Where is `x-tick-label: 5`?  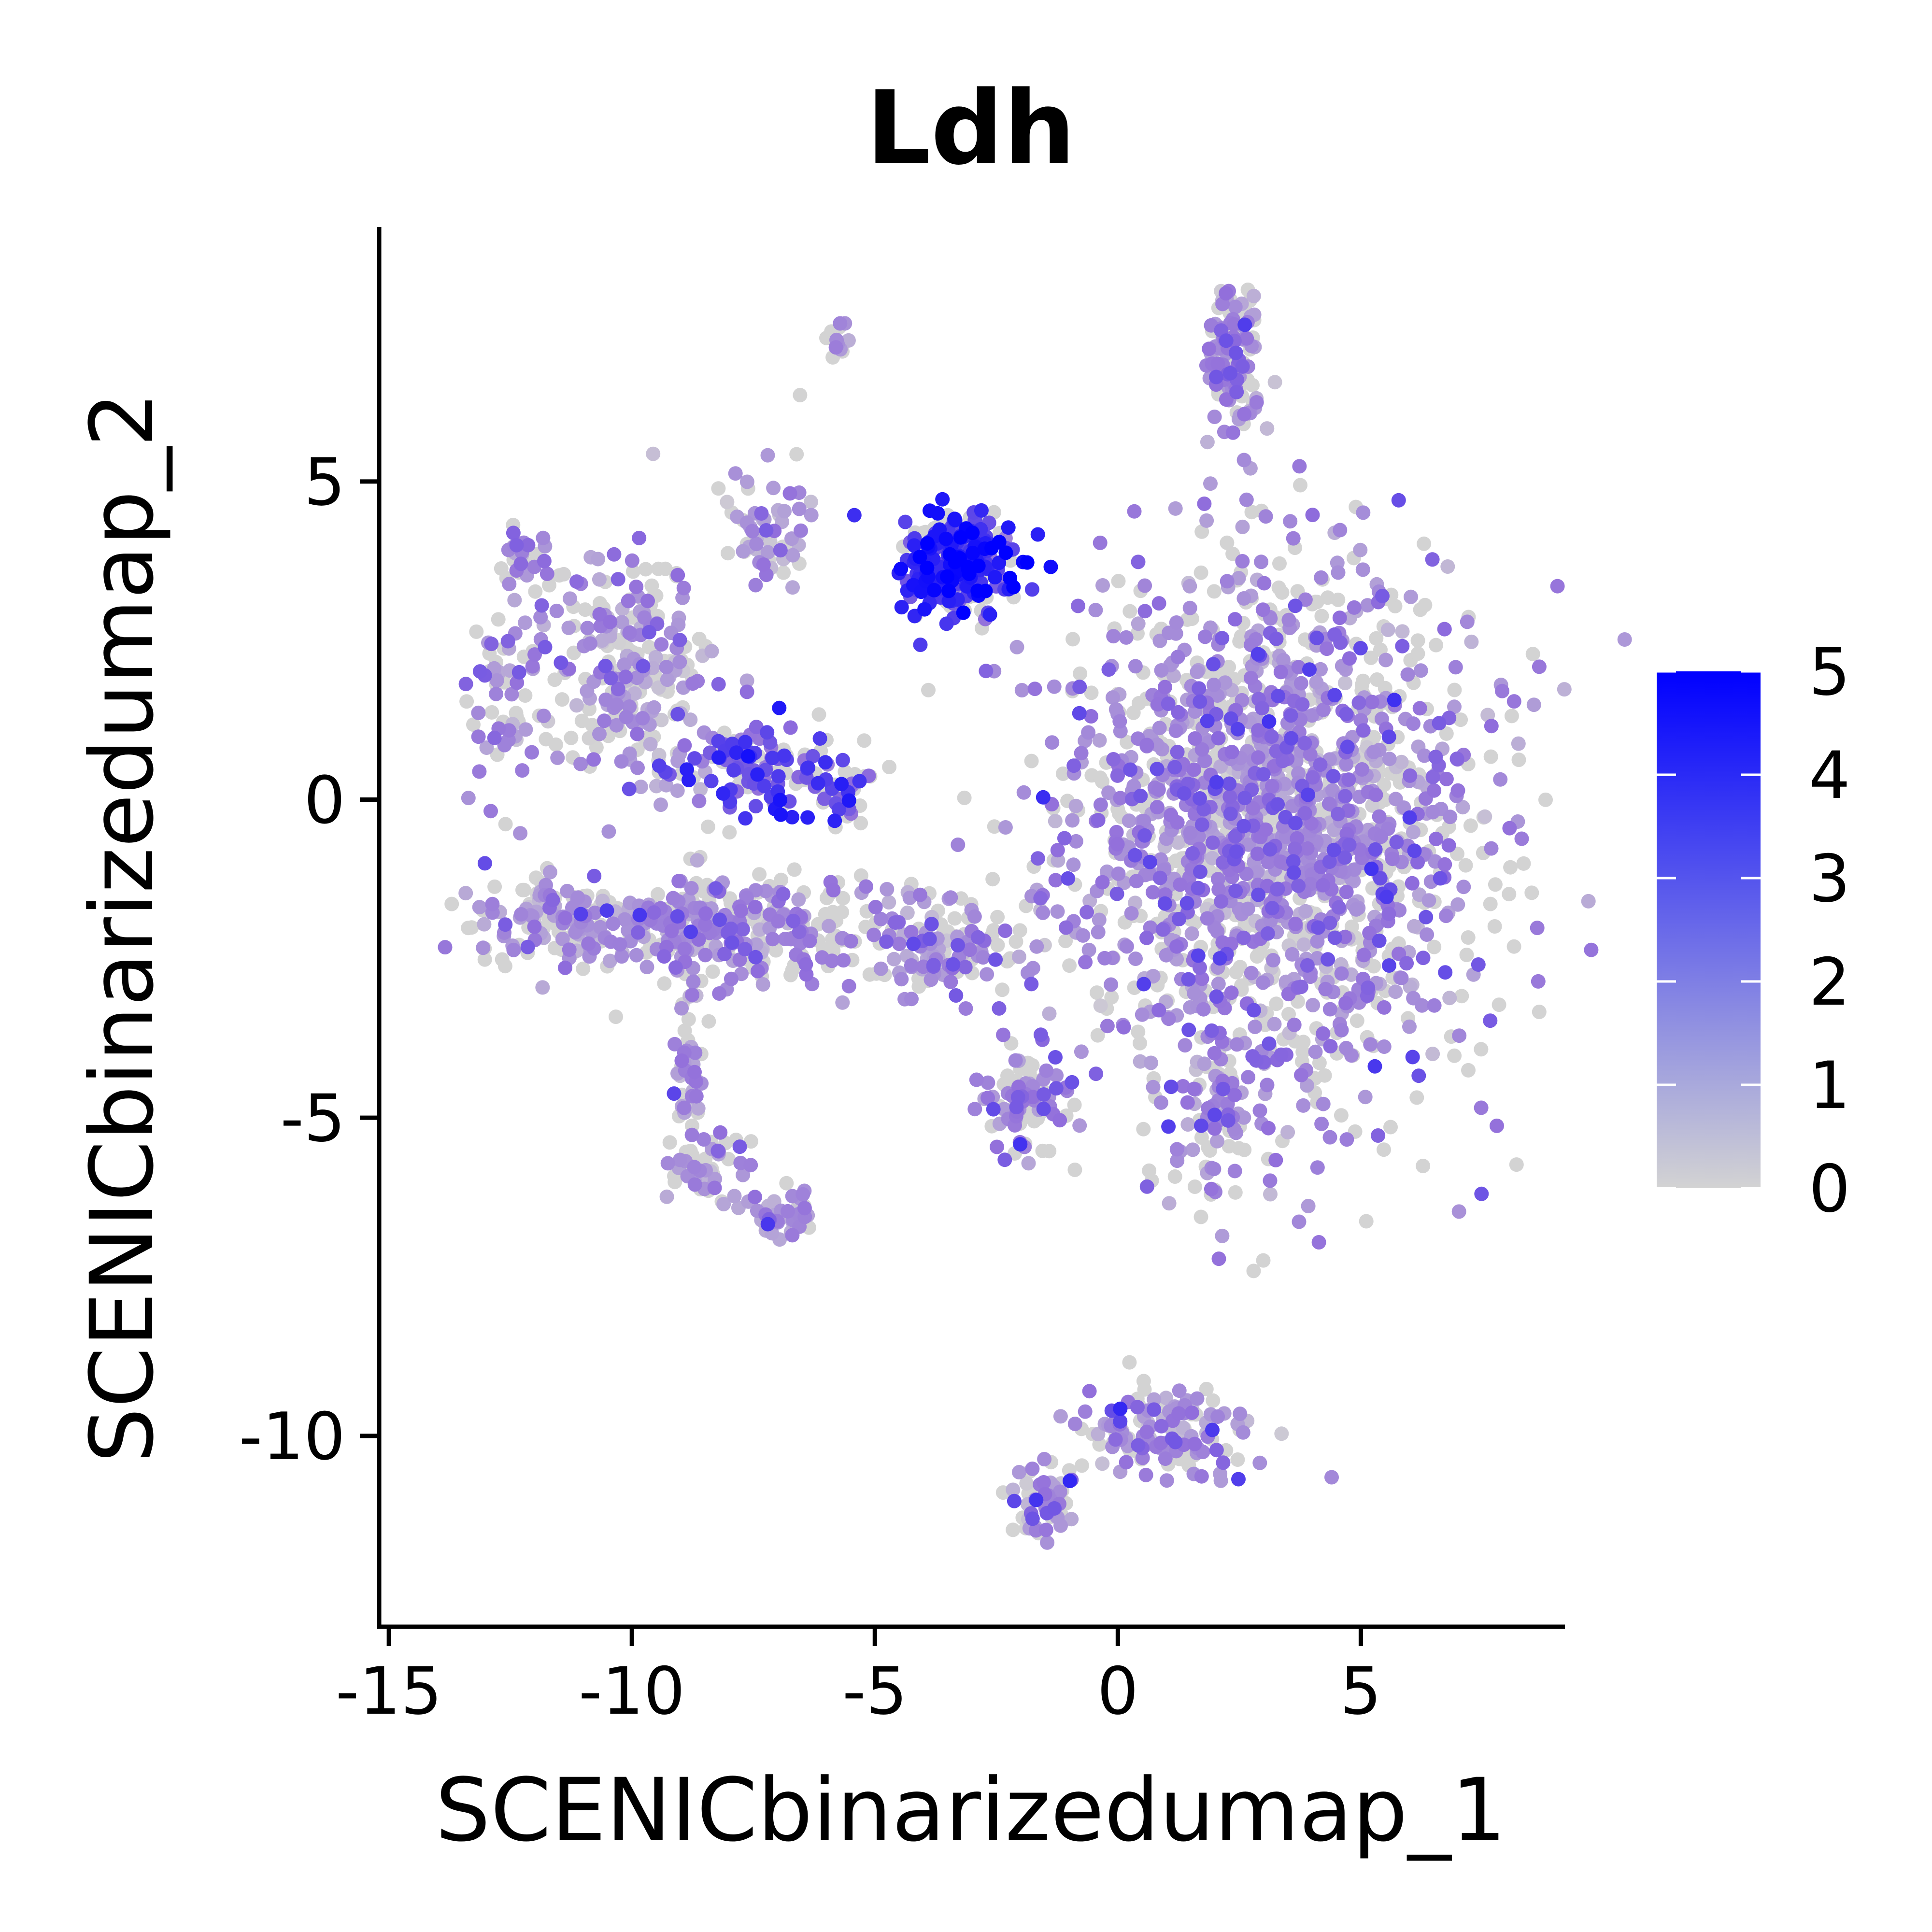
x-tick-label: 5 is located at coordinates (1360, 1691).